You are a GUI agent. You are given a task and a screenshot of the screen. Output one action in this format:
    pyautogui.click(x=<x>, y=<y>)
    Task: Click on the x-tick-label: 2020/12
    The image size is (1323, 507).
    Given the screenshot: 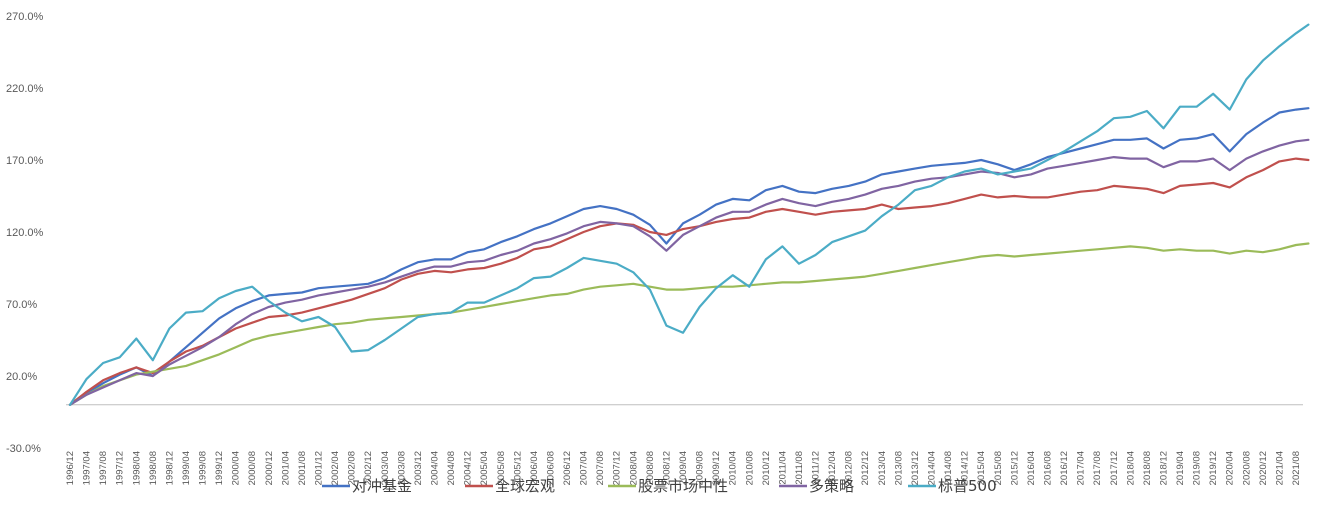 What is the action you would take?
    pyautogui.click(x=1263, y=468)
    